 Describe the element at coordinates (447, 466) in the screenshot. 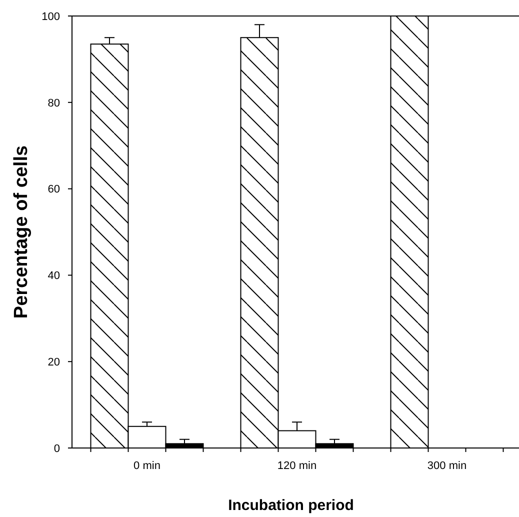

I see `x-tick-label: 300 min` at that location.